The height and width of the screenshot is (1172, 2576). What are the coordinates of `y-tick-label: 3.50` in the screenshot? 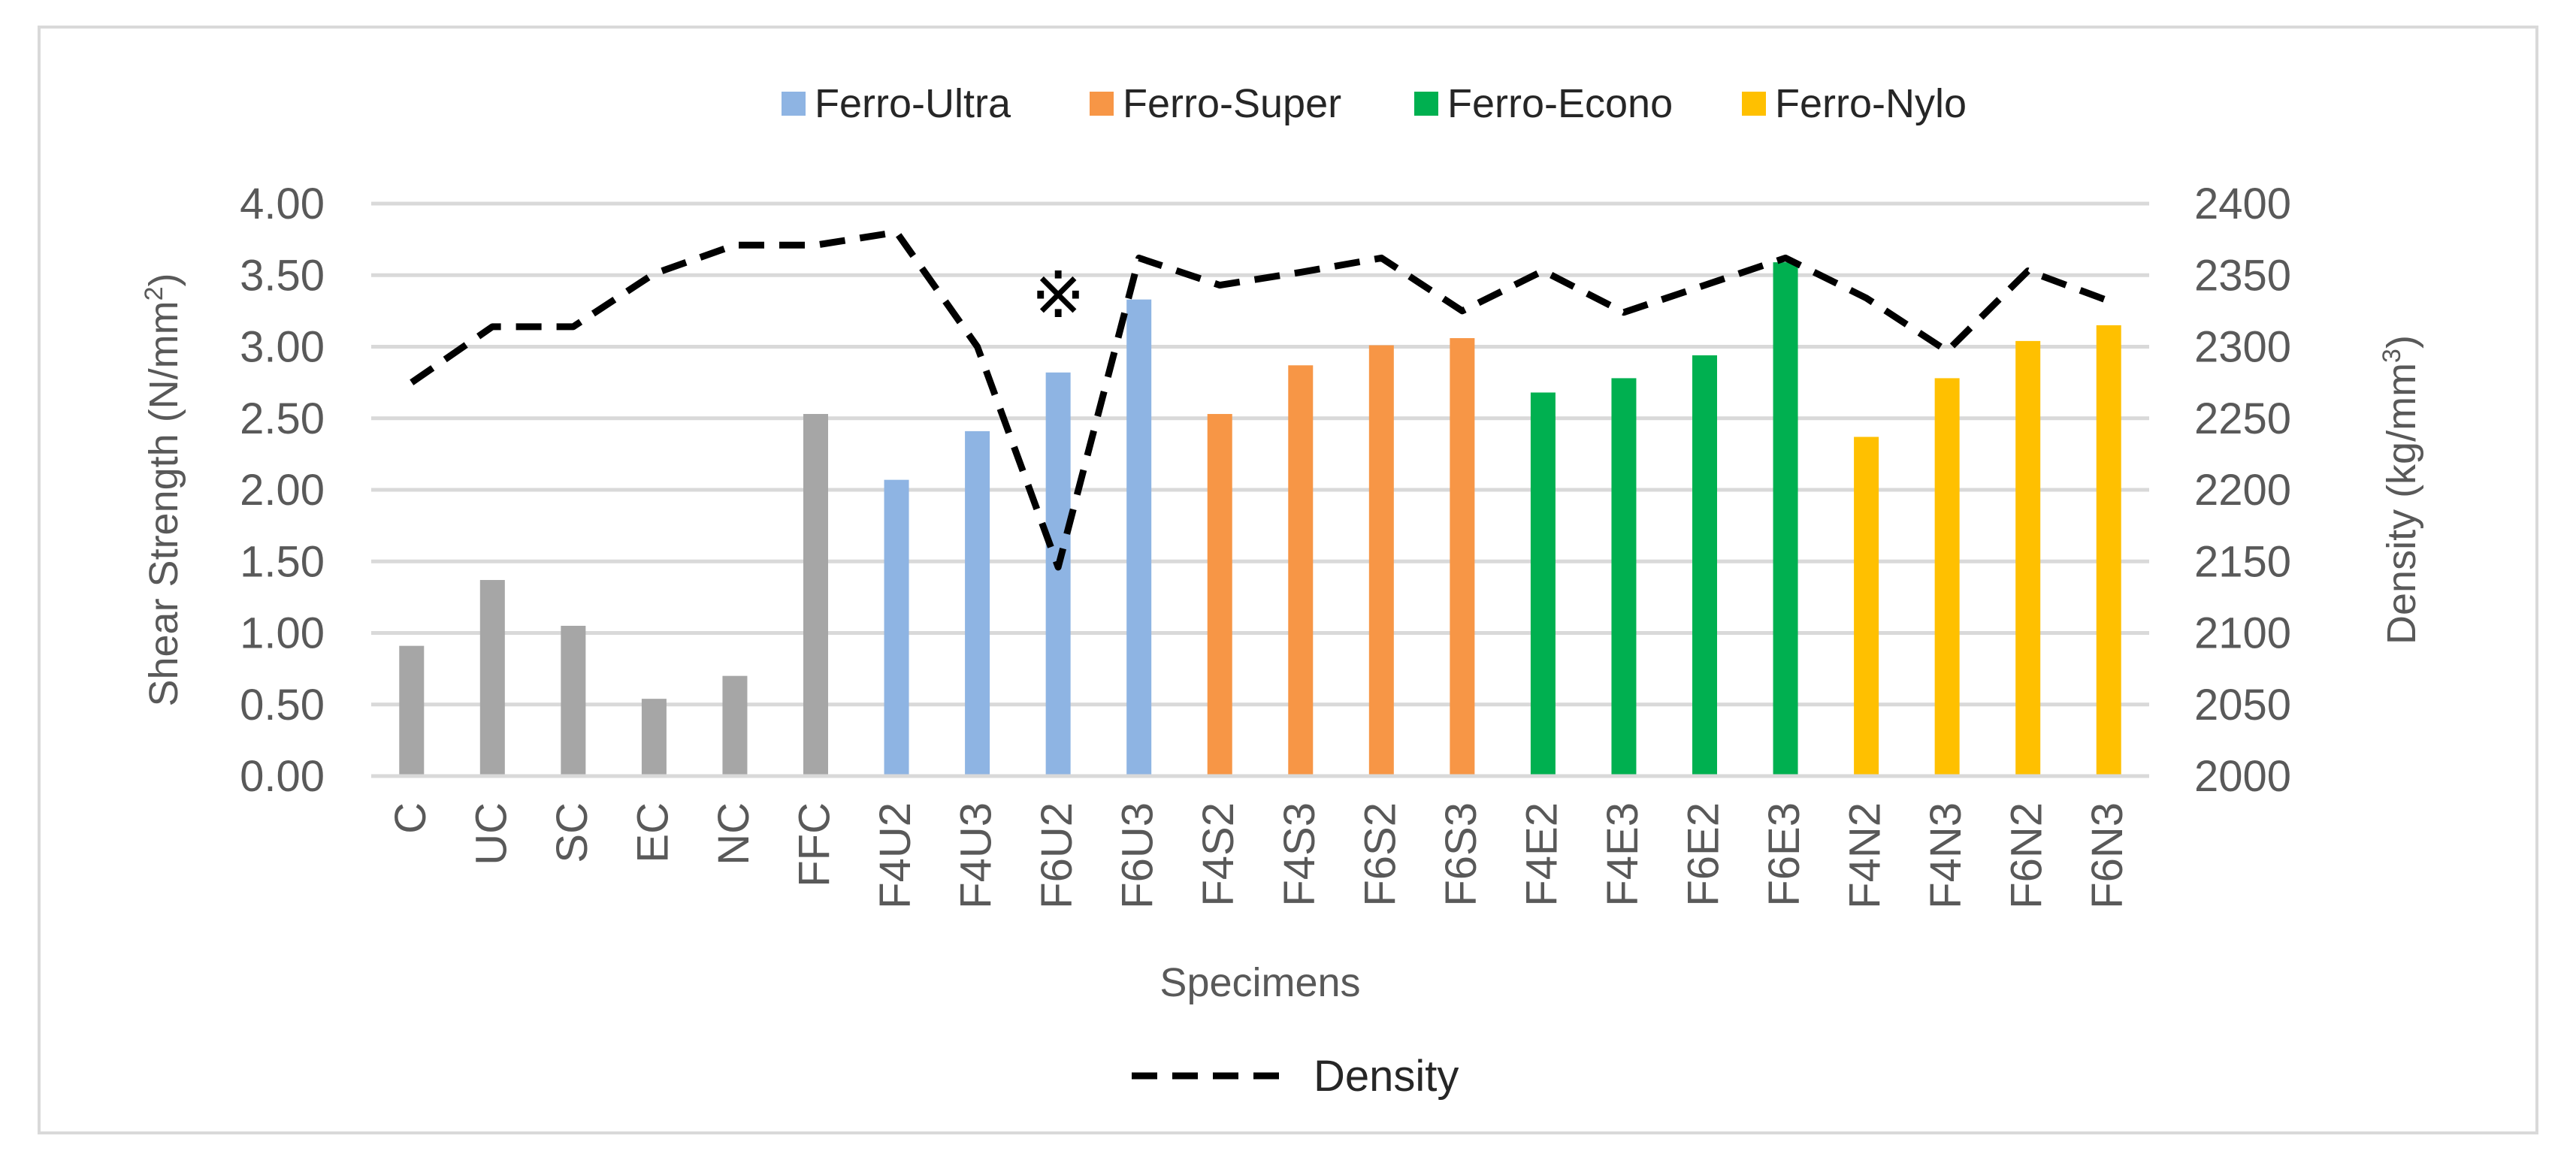 It's located at (282, 275).